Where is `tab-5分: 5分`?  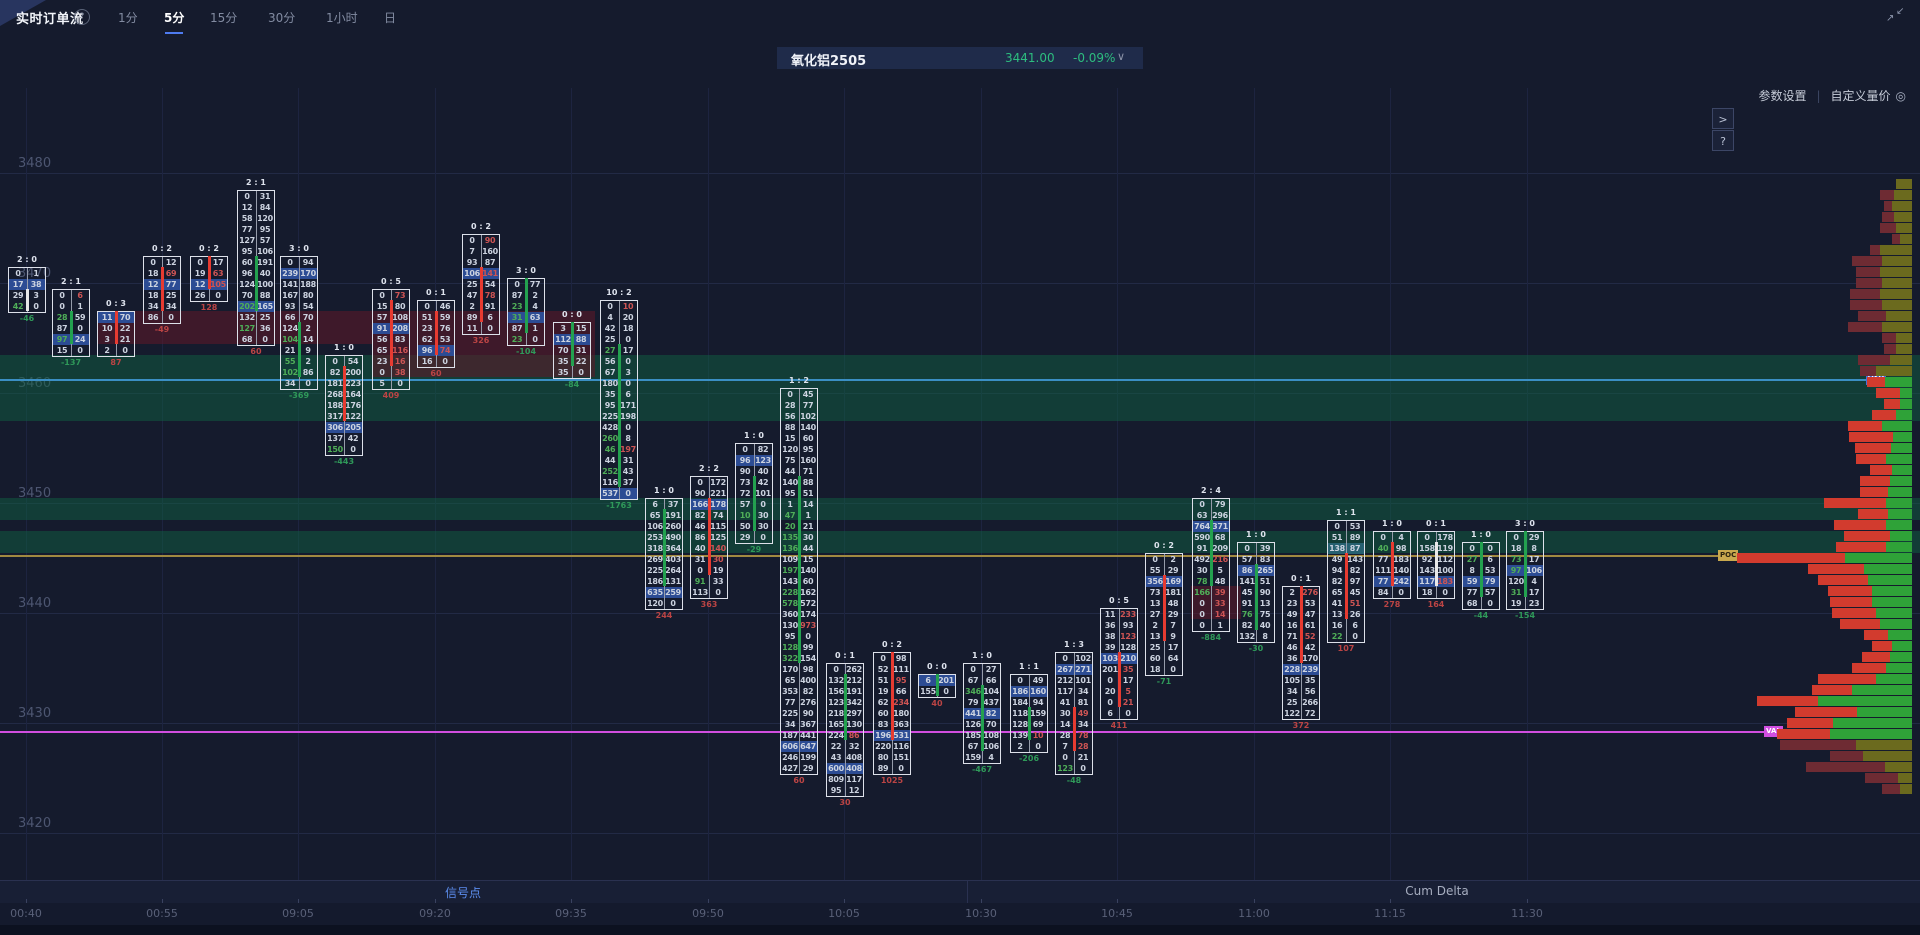
tab-5分: 5分 is located at coordinates (174, 22).